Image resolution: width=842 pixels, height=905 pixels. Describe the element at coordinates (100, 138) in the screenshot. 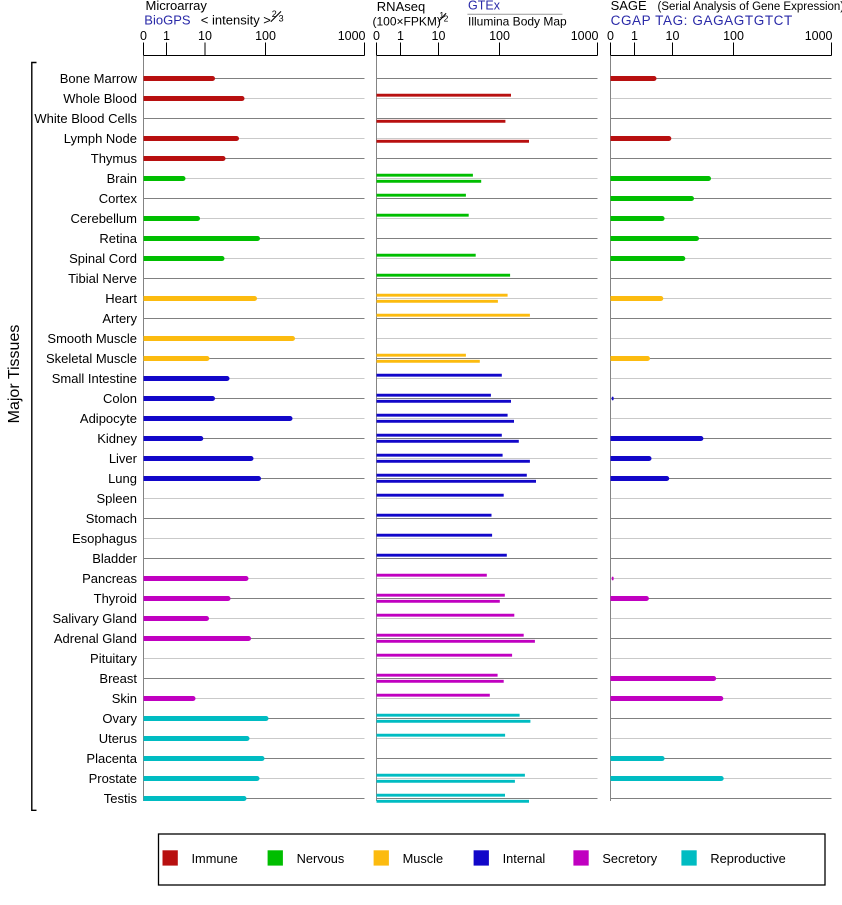

I see `svg-text: Lymph Node` at that location.